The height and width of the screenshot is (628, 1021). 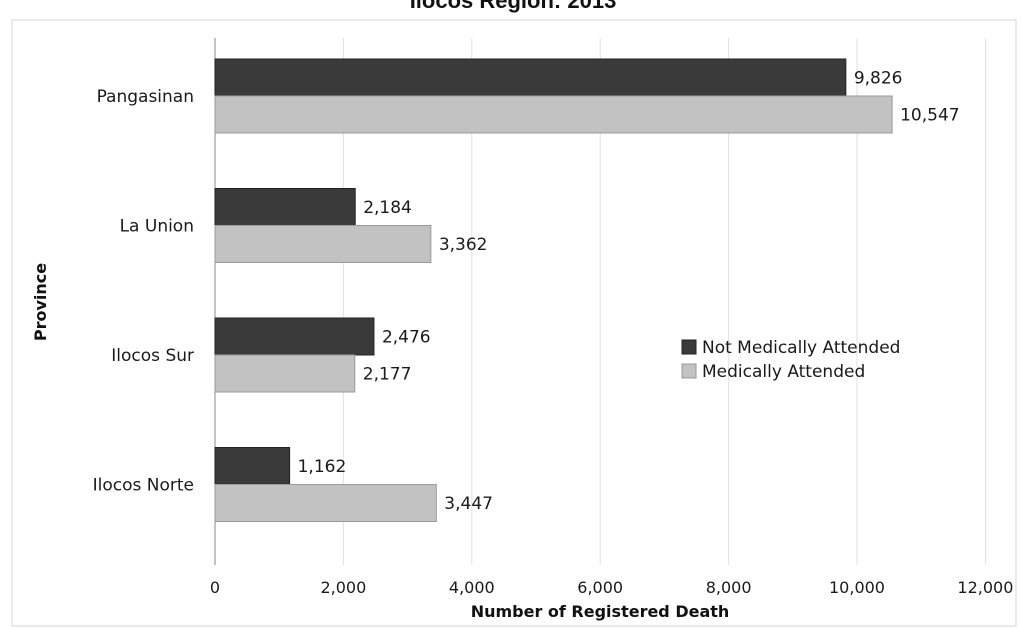 What do you see at coordinates (857, 587) in the screenshot?
I see `x-tick-label: 10,000` at bounding box center [857, 587].